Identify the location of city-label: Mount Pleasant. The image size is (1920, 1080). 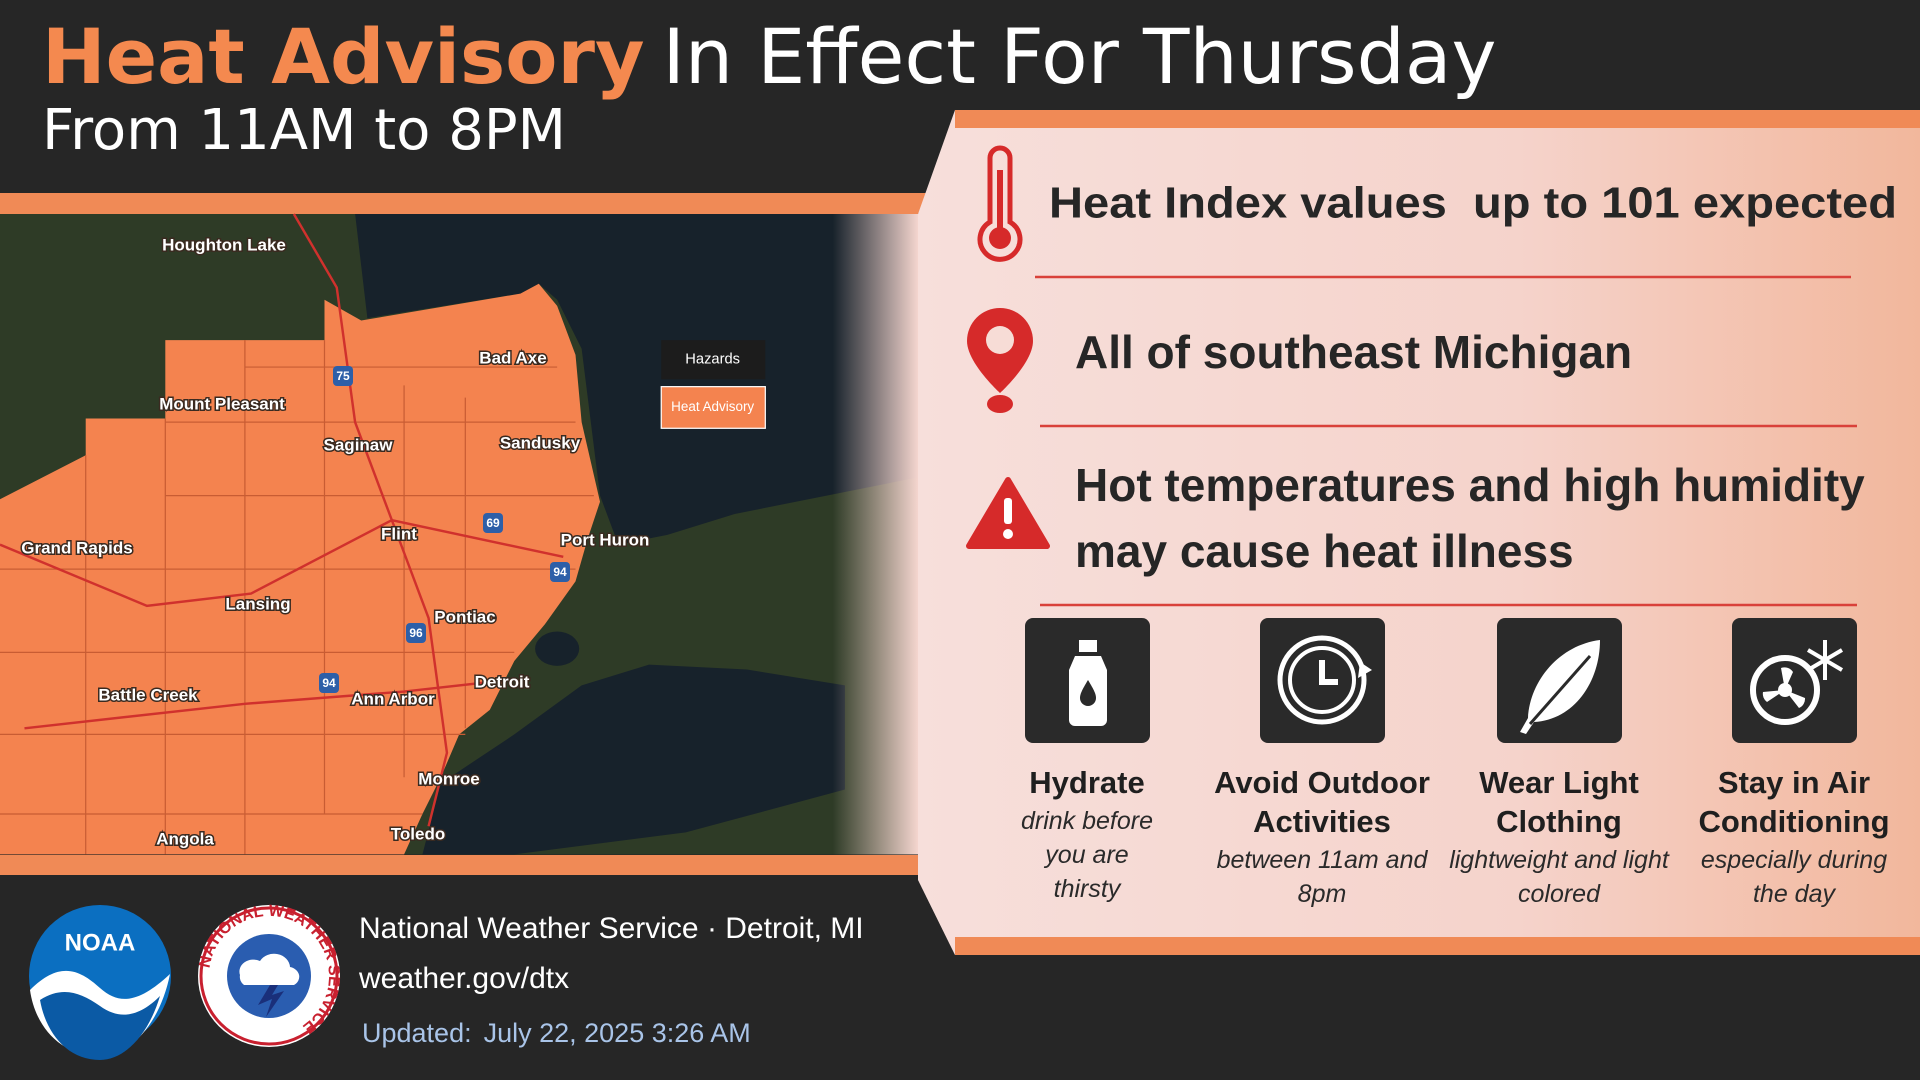
(222, 403).